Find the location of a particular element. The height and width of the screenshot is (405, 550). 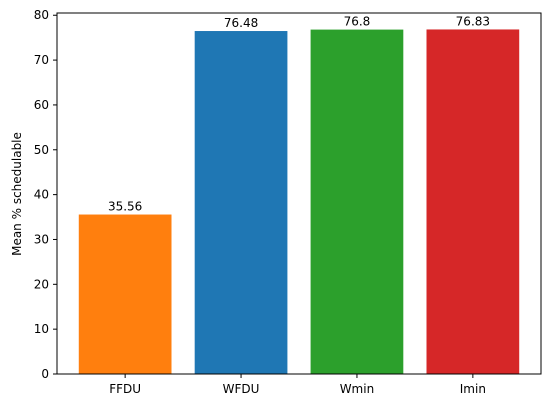

data-label-ffdu: 35.56 is located at coordinates (125, 207).